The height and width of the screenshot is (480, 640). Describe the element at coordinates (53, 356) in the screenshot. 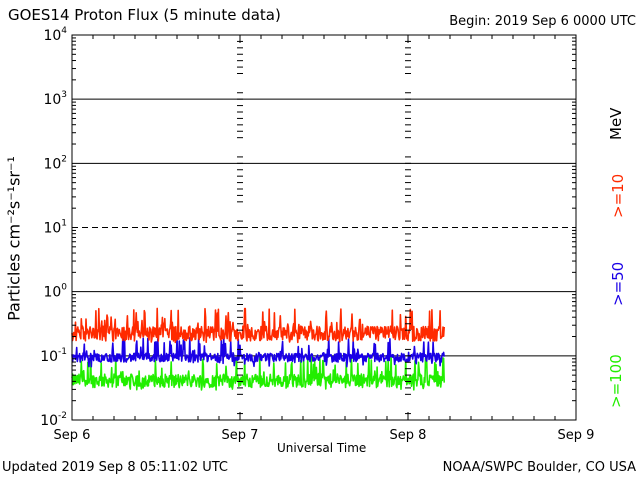

I see `y-tick-label--1: 10⁻¹` at that location.